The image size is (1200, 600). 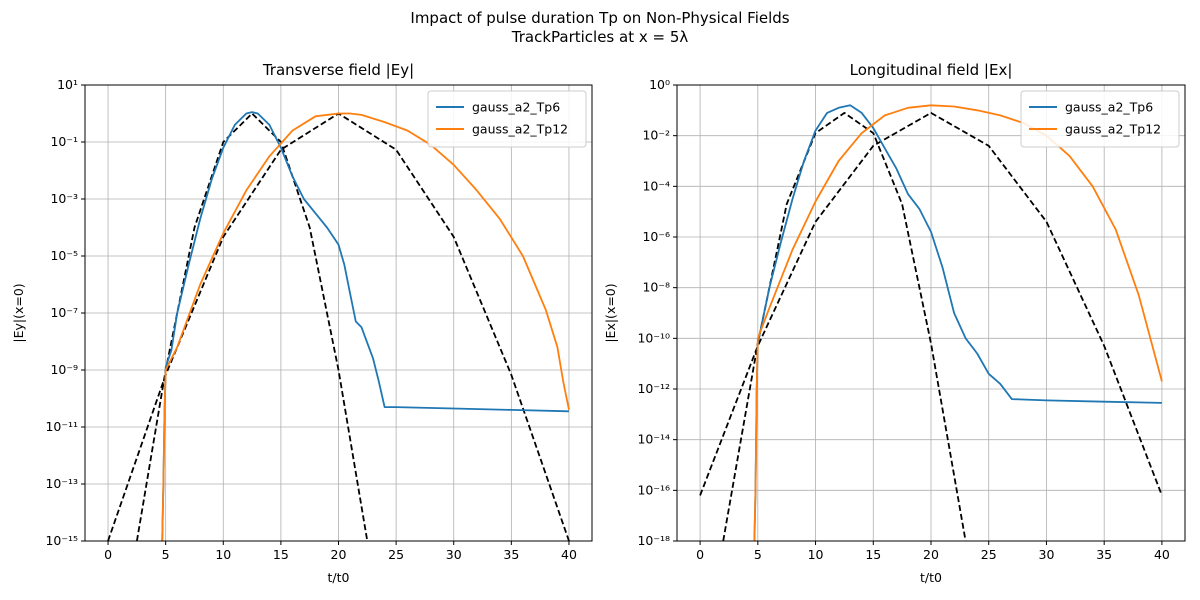 I want to click on y-tick-label: 10⁻¹², so click(x=653, y=388).